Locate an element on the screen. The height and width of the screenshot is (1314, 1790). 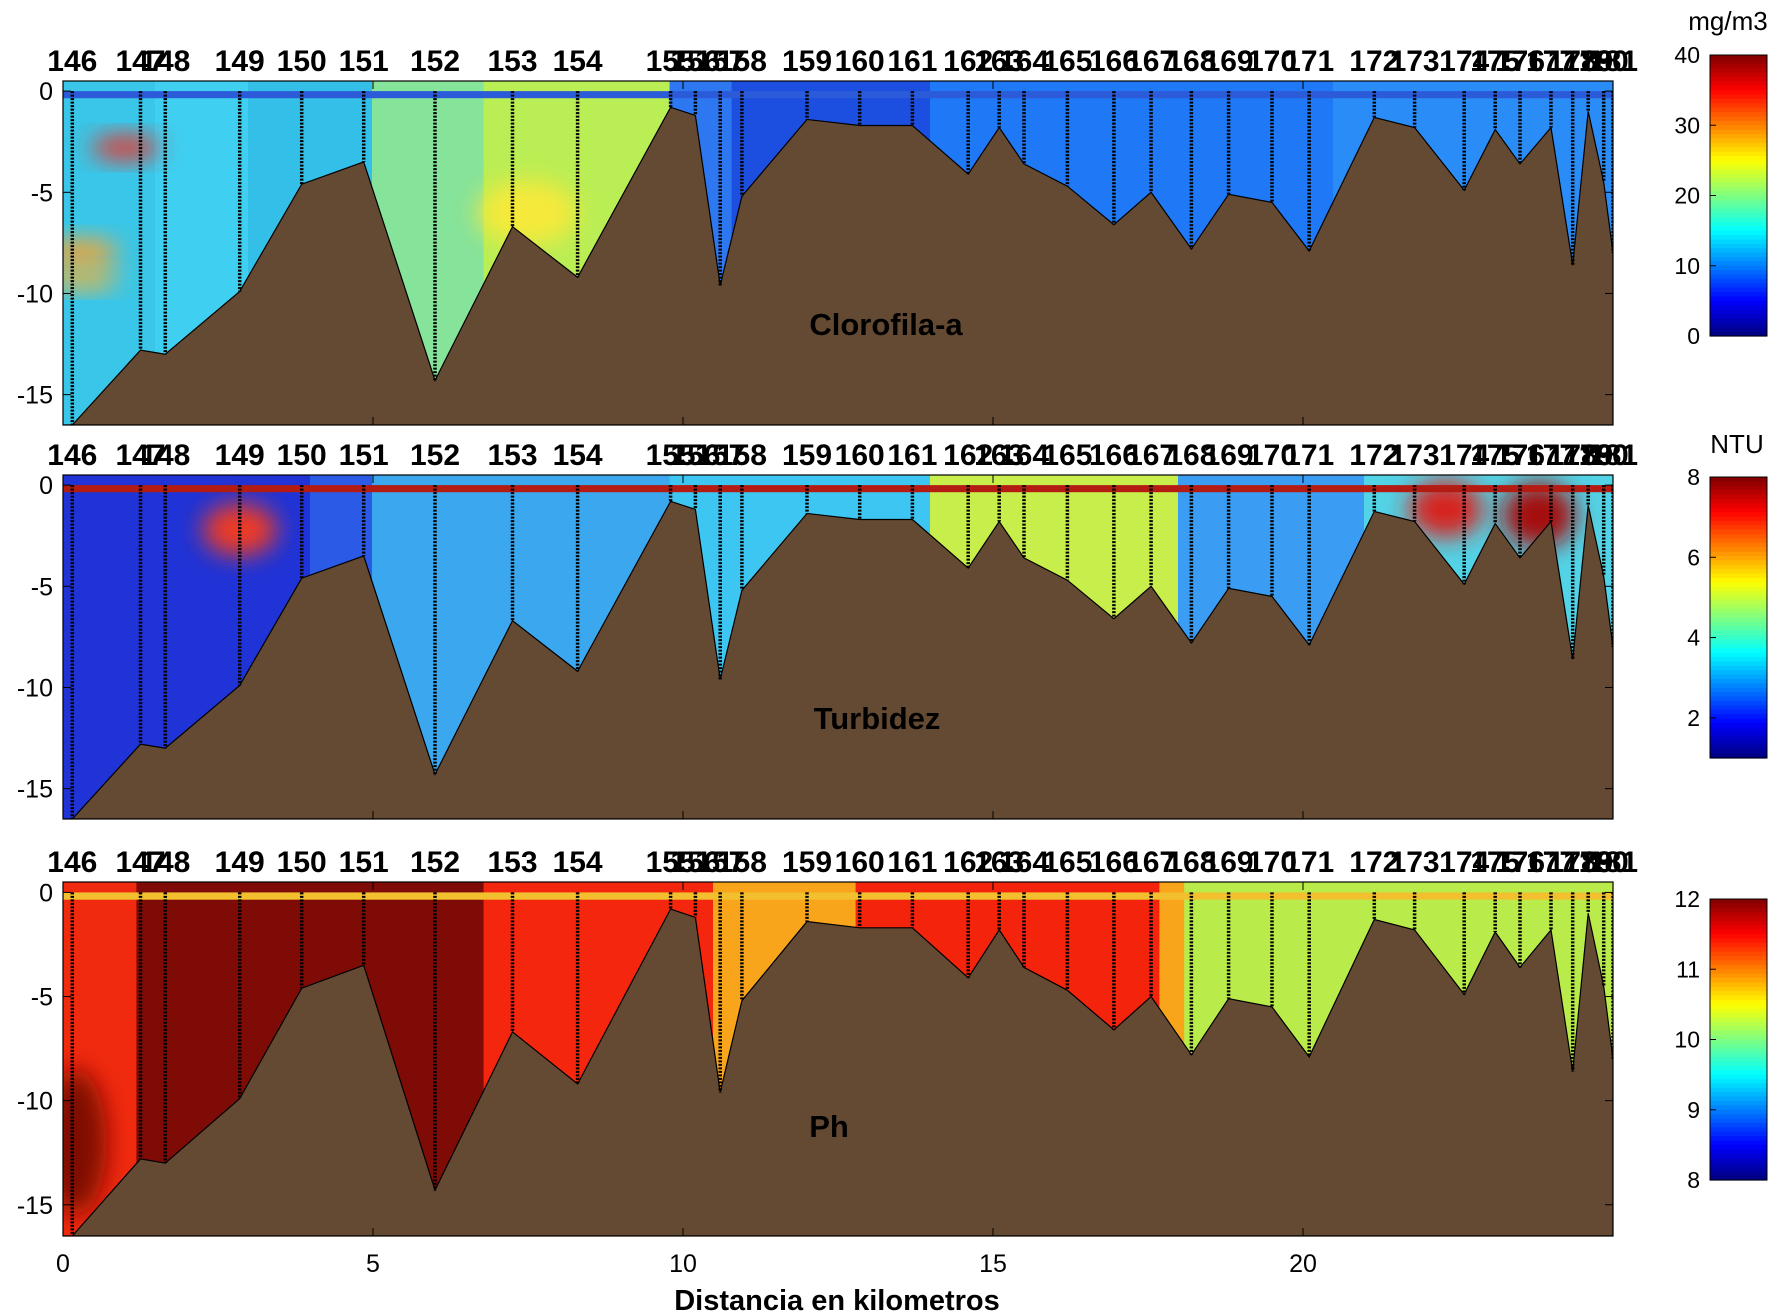
turbidity-panel-title: Turbidez is located at coordinates (877, 718).